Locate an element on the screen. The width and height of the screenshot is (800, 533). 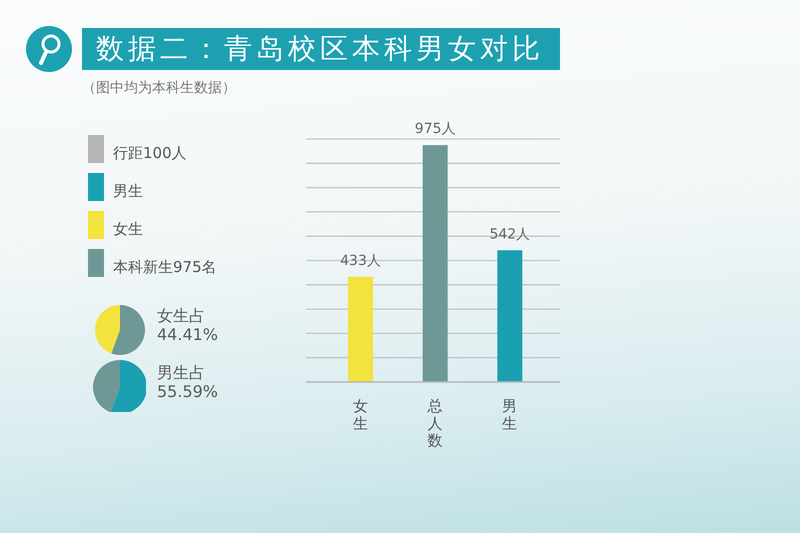
legend-label: 女生 is located at coordinates (128, 229).